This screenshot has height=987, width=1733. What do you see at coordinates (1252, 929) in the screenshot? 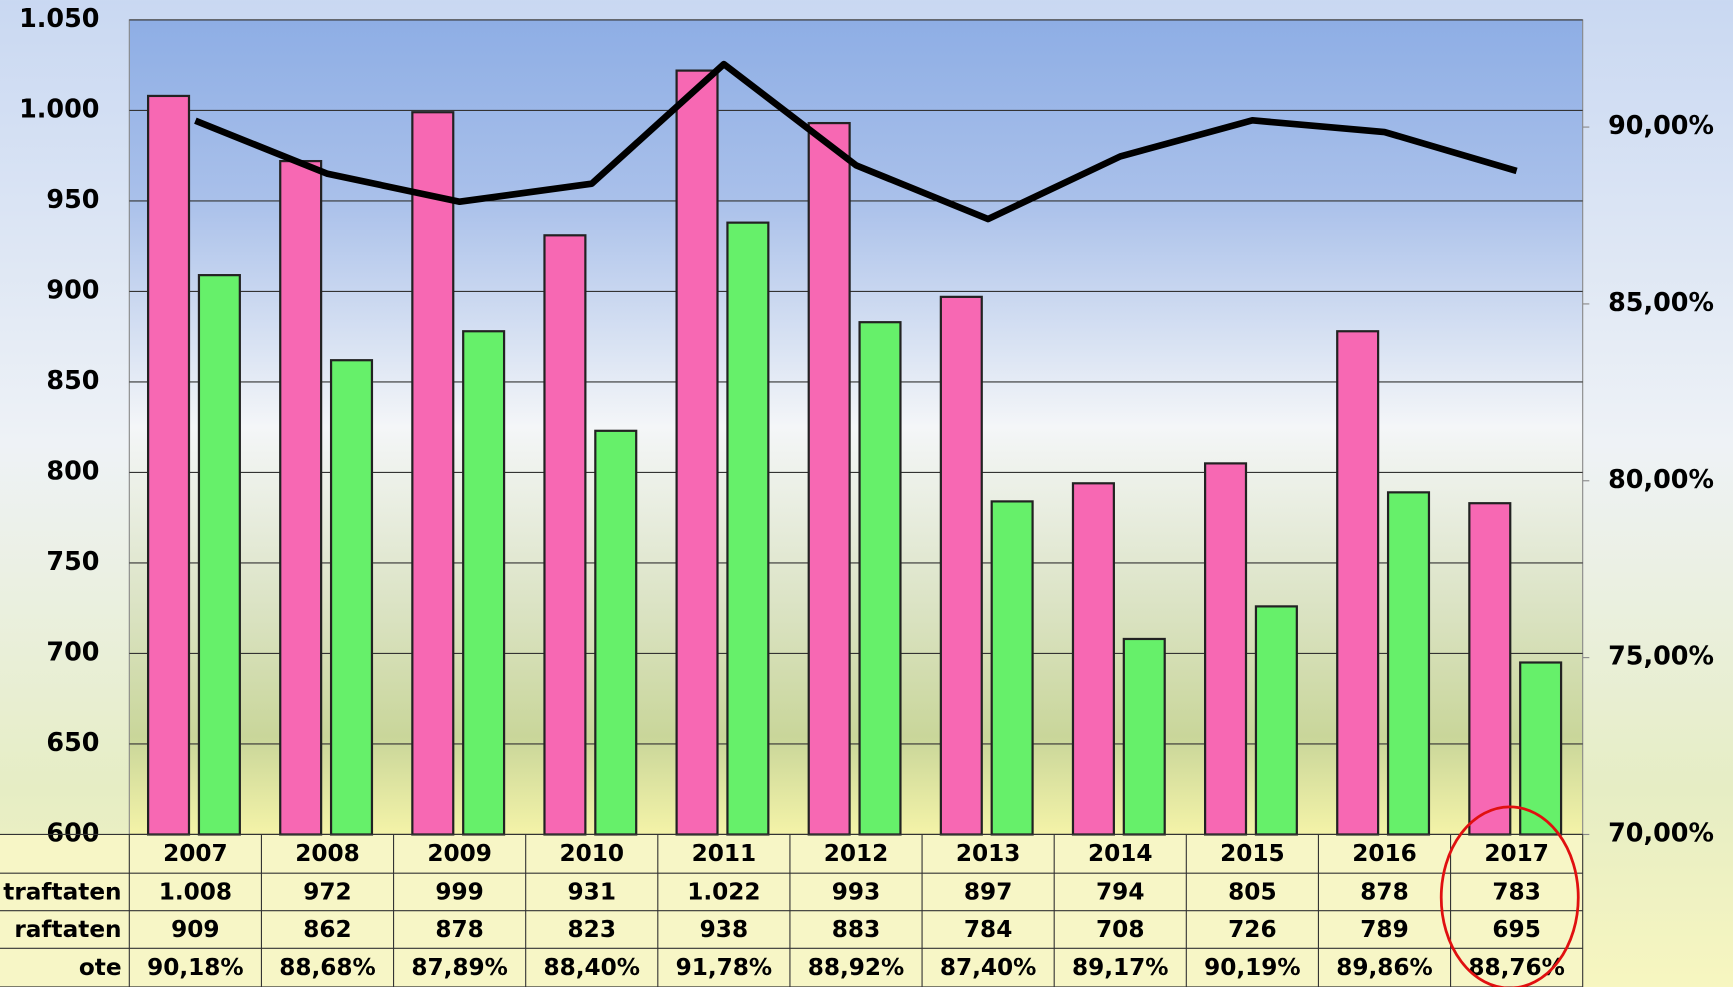
I see `table-value: 726` at bounding box center [1252, 929].